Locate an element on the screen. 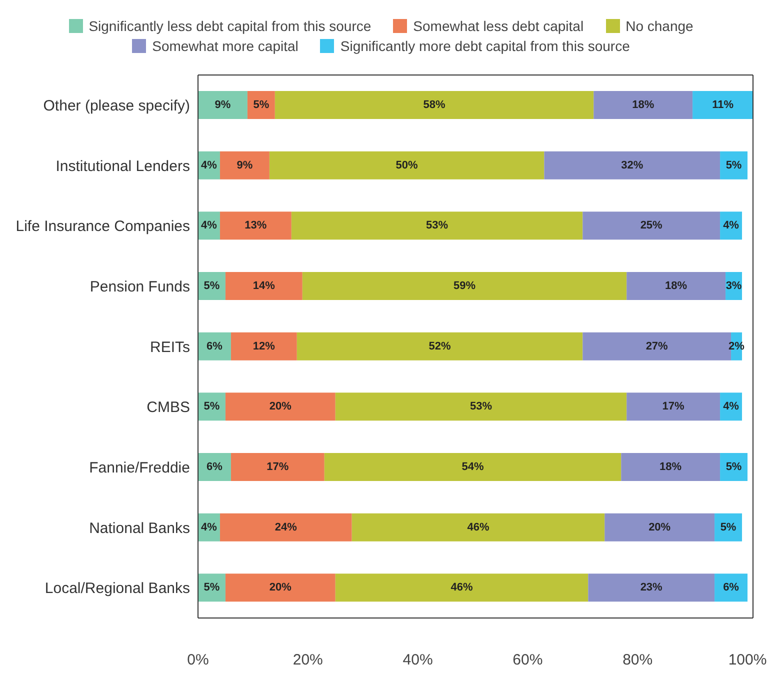 The height and width of the screenshot is (694, 774). x-tick-label: 20% is located at coordinates (307, 660).